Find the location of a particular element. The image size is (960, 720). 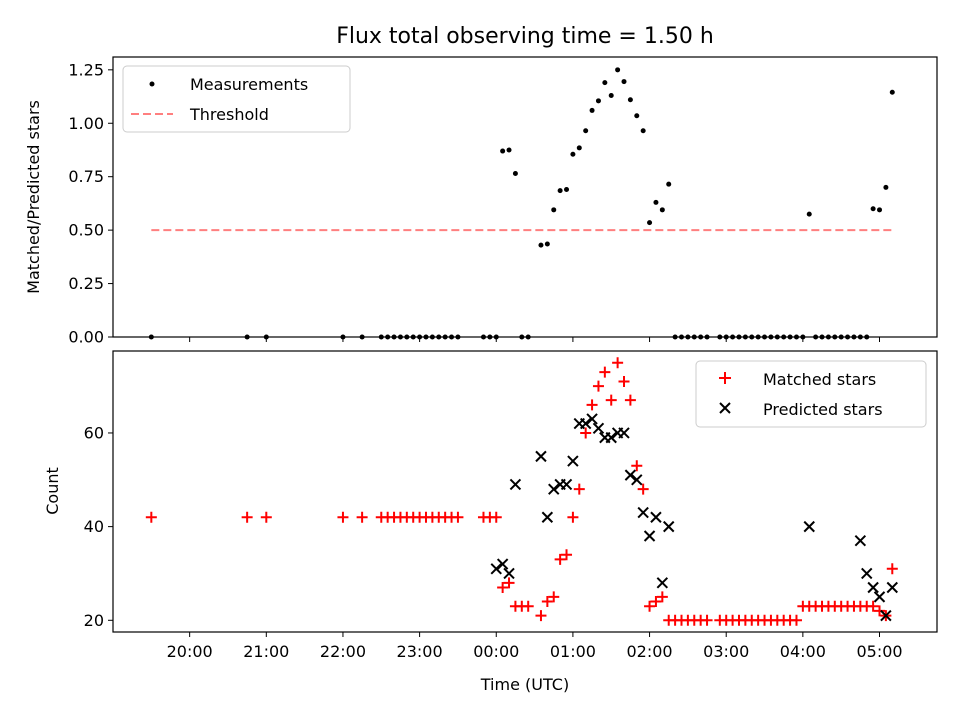

legend-measurements-label: Measurements is located at coordinates (249, 84).